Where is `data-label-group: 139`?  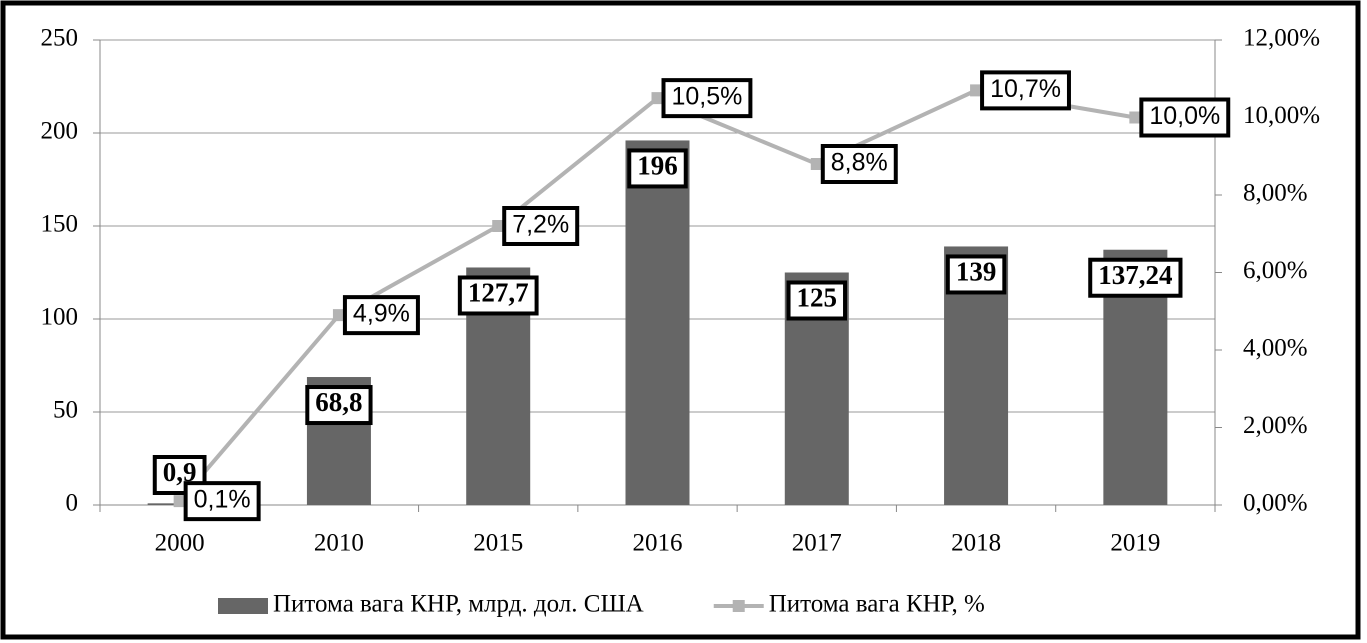 data-label-group: 139 is located at coordinates (976, 274).